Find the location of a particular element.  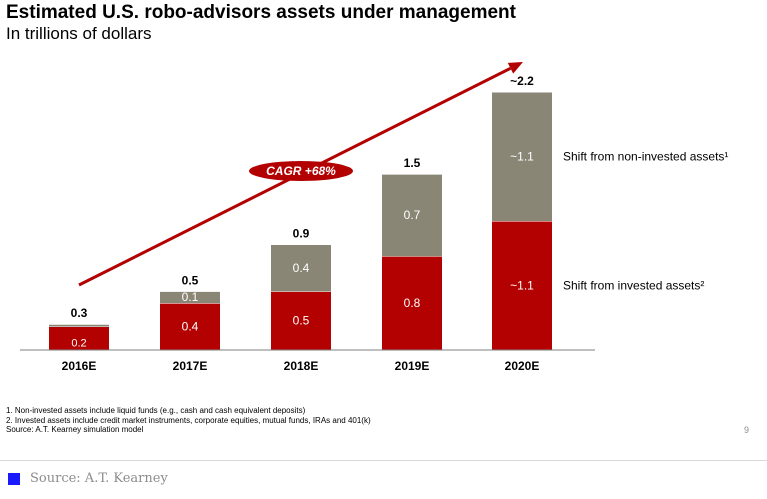

page-number: 9 is located at coordinates (747, 430).